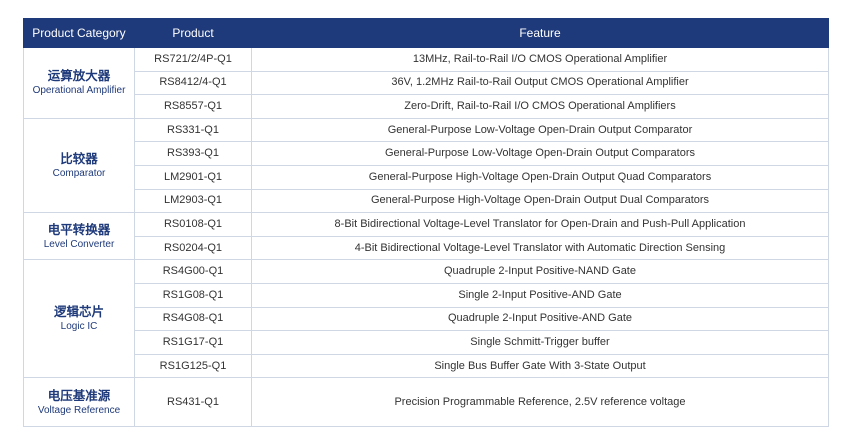  Describe the element at coordinates (79, 395) in the screenshot. I see `category-name-cn: 电压基准源` at that location.